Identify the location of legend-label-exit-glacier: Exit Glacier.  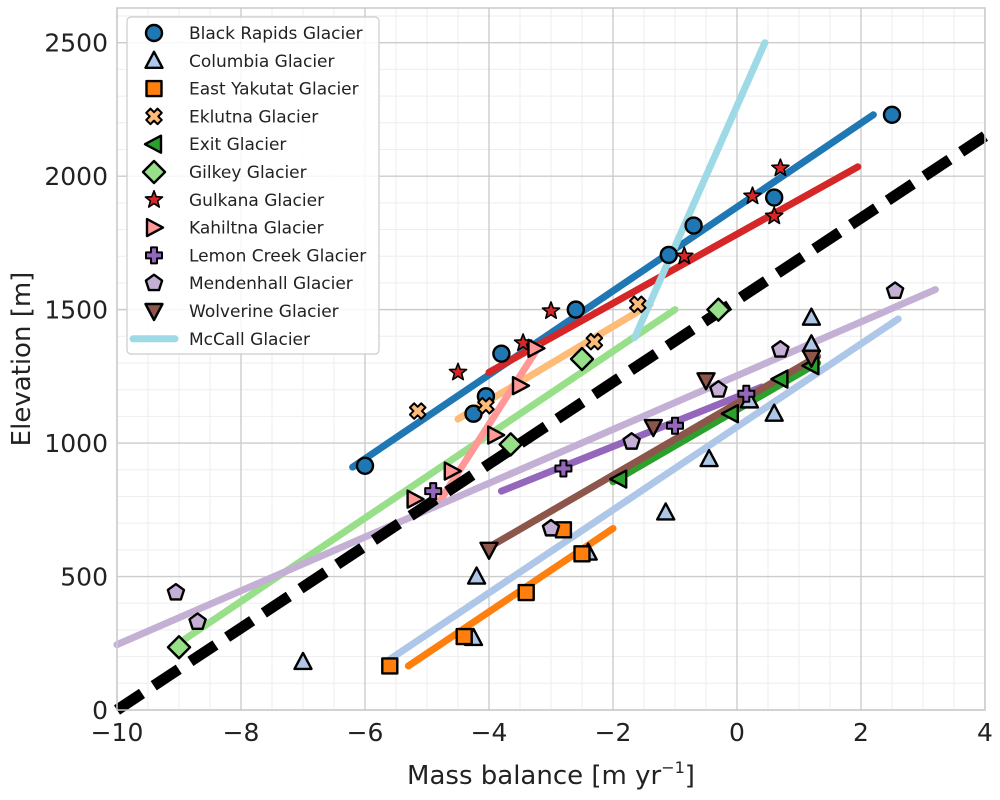
(237, 145).